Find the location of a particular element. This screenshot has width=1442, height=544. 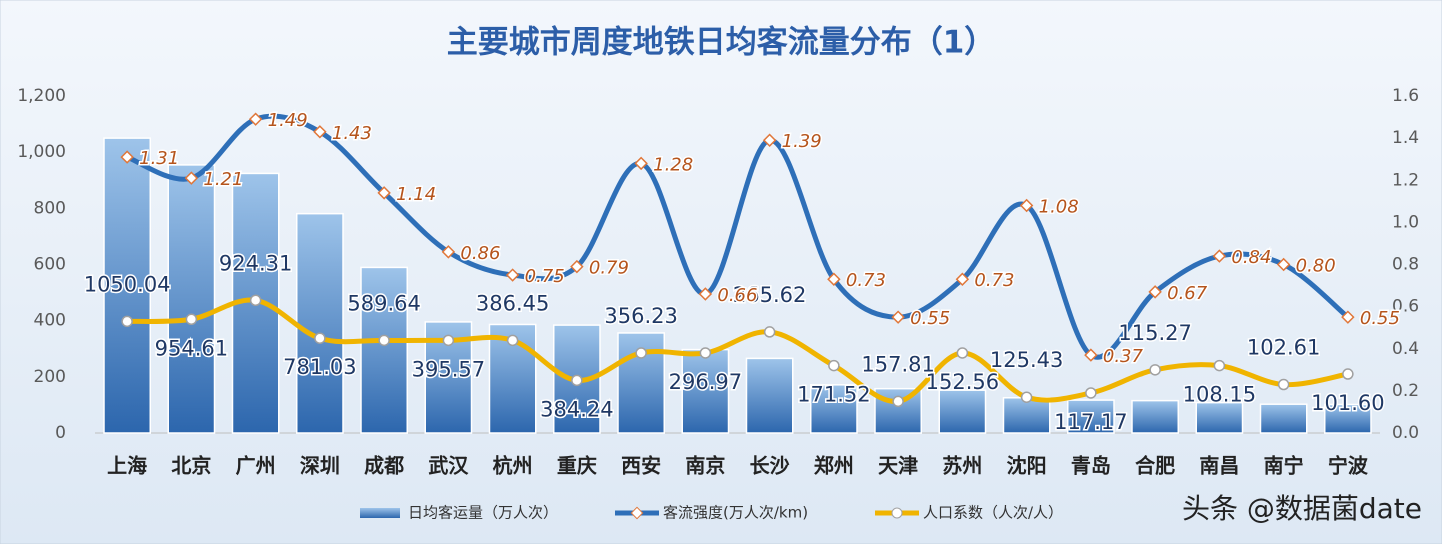

x-tick-label: 南昌 is located at coordinates (1219, 466).